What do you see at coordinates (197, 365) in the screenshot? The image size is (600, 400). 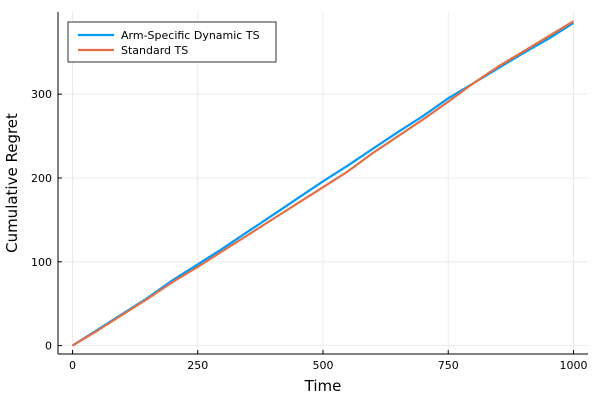 I see `x-tick-label: 250` at bounding box center [197, 365].